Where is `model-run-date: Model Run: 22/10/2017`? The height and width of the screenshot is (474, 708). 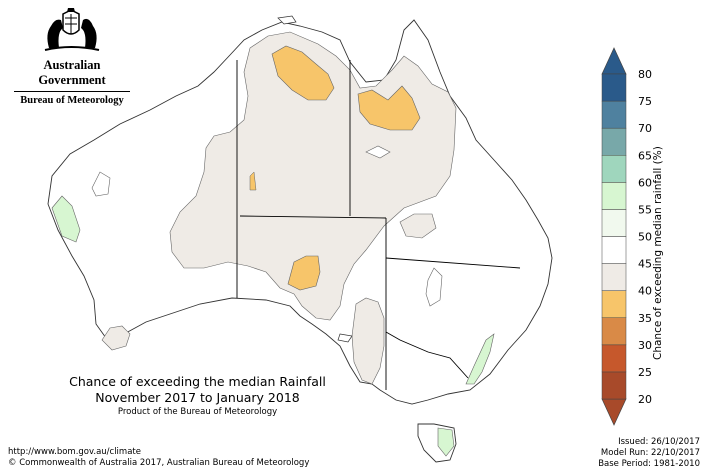
model-run-date: Model Run: 22/10/2017 is located at coordinates (650, 453).